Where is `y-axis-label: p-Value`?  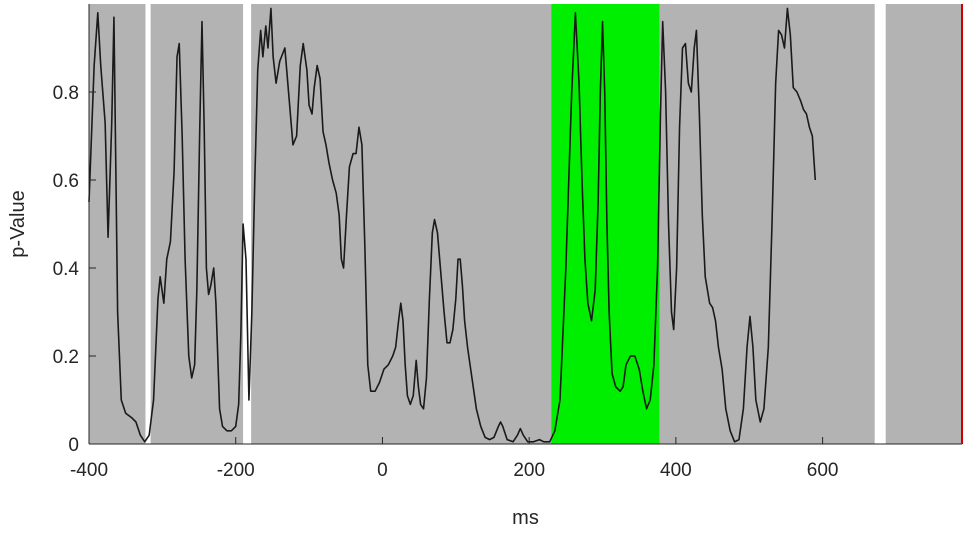 y-axis-label: p-Value is located at coordinates (18, 223).